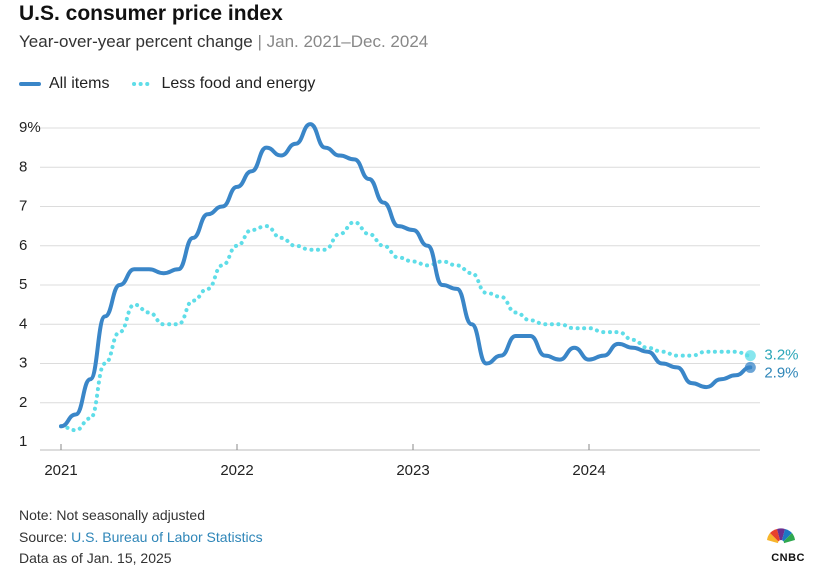  Describe the element at coordinates (781, 537) in the screenshot. I see `cnbc-peacock-logo-icon` at that location.